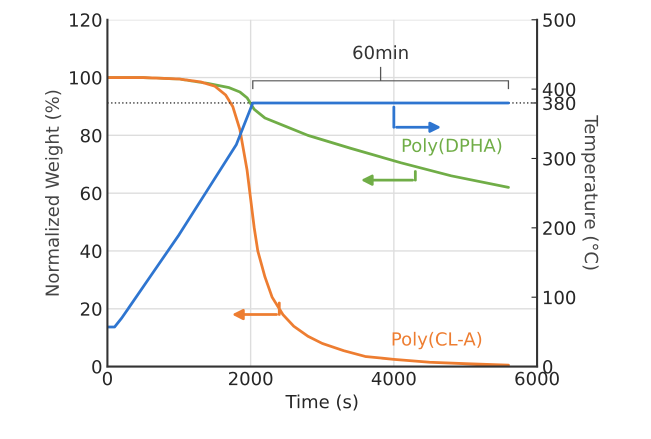 This screenshot has height=439, width=651. Describe the element at coordinates (452, 147) in the screenshot. I see `series-label: Poly(DPHA)` at that location.